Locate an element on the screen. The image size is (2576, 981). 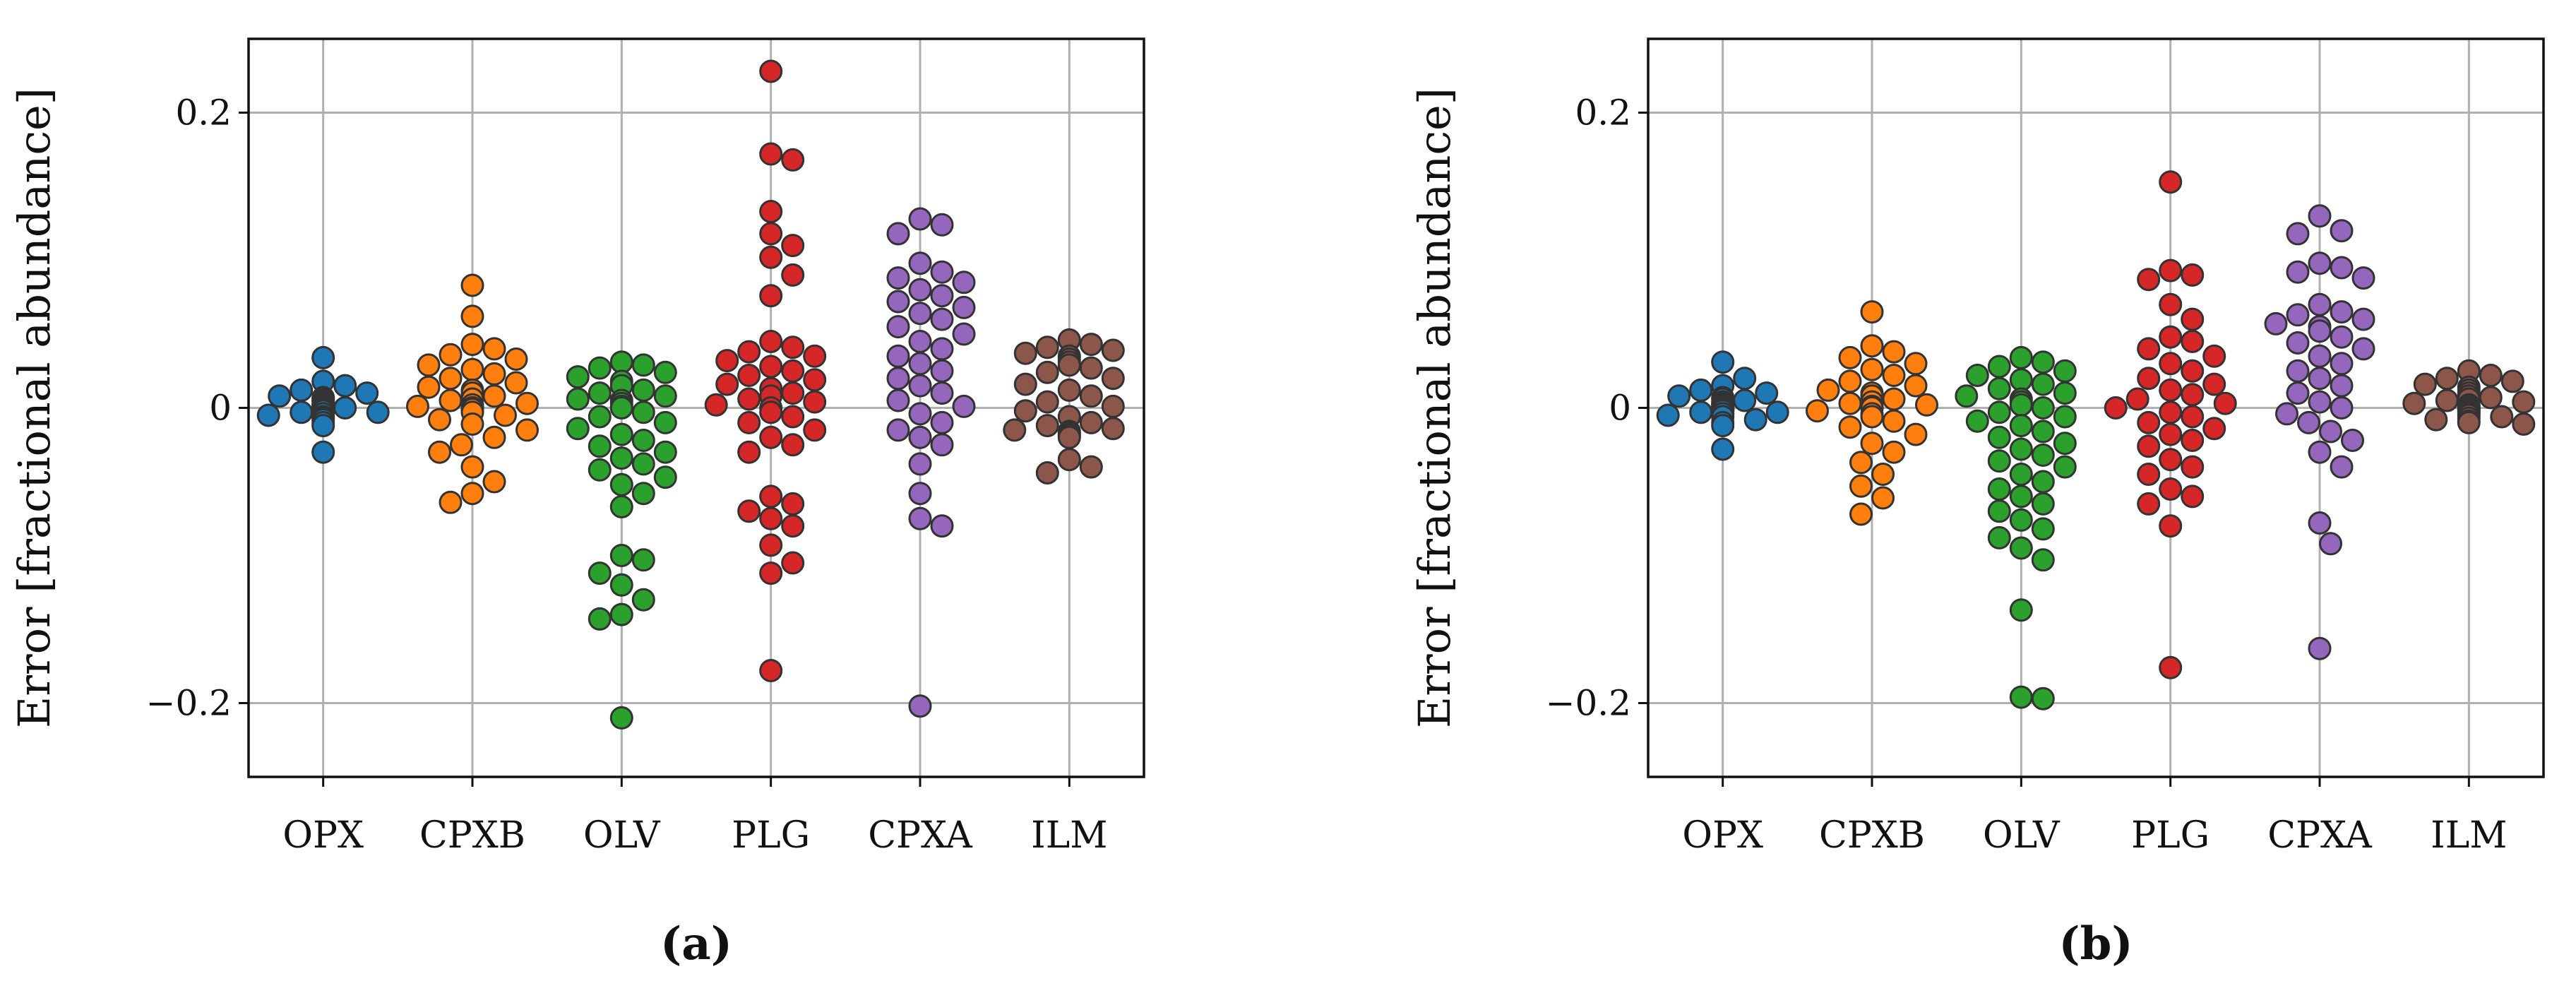
y-tick-label: 0 is located at coordinates (220, 409).